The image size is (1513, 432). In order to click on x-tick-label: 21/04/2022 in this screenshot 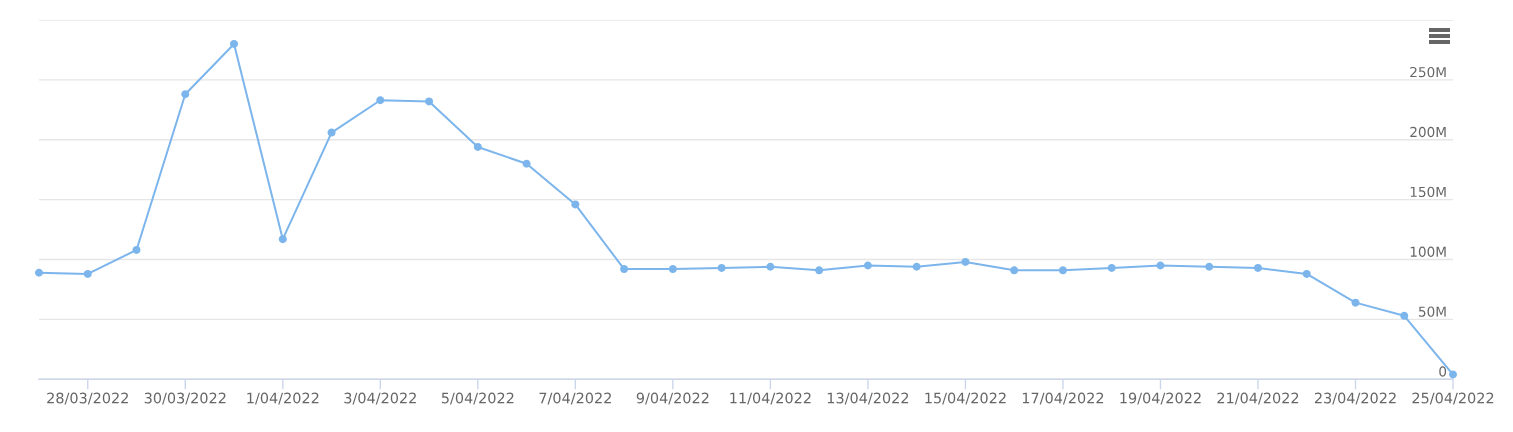, I will do `click(1258, 398)`.